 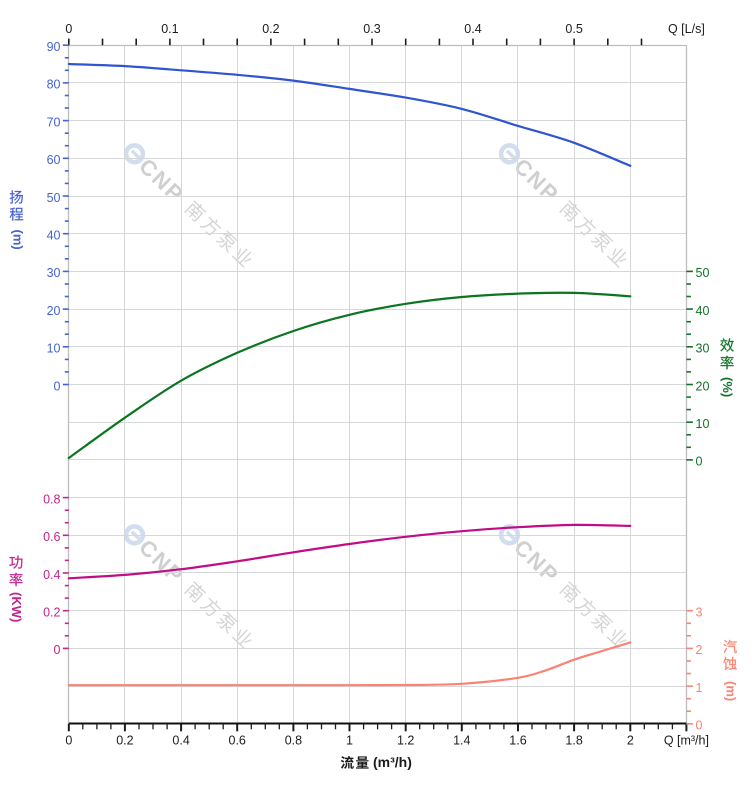 What do you see at coordinates (461, 741) in the screenshot?
I see `svg-text: 1.4` at bounding box center [461, 741].